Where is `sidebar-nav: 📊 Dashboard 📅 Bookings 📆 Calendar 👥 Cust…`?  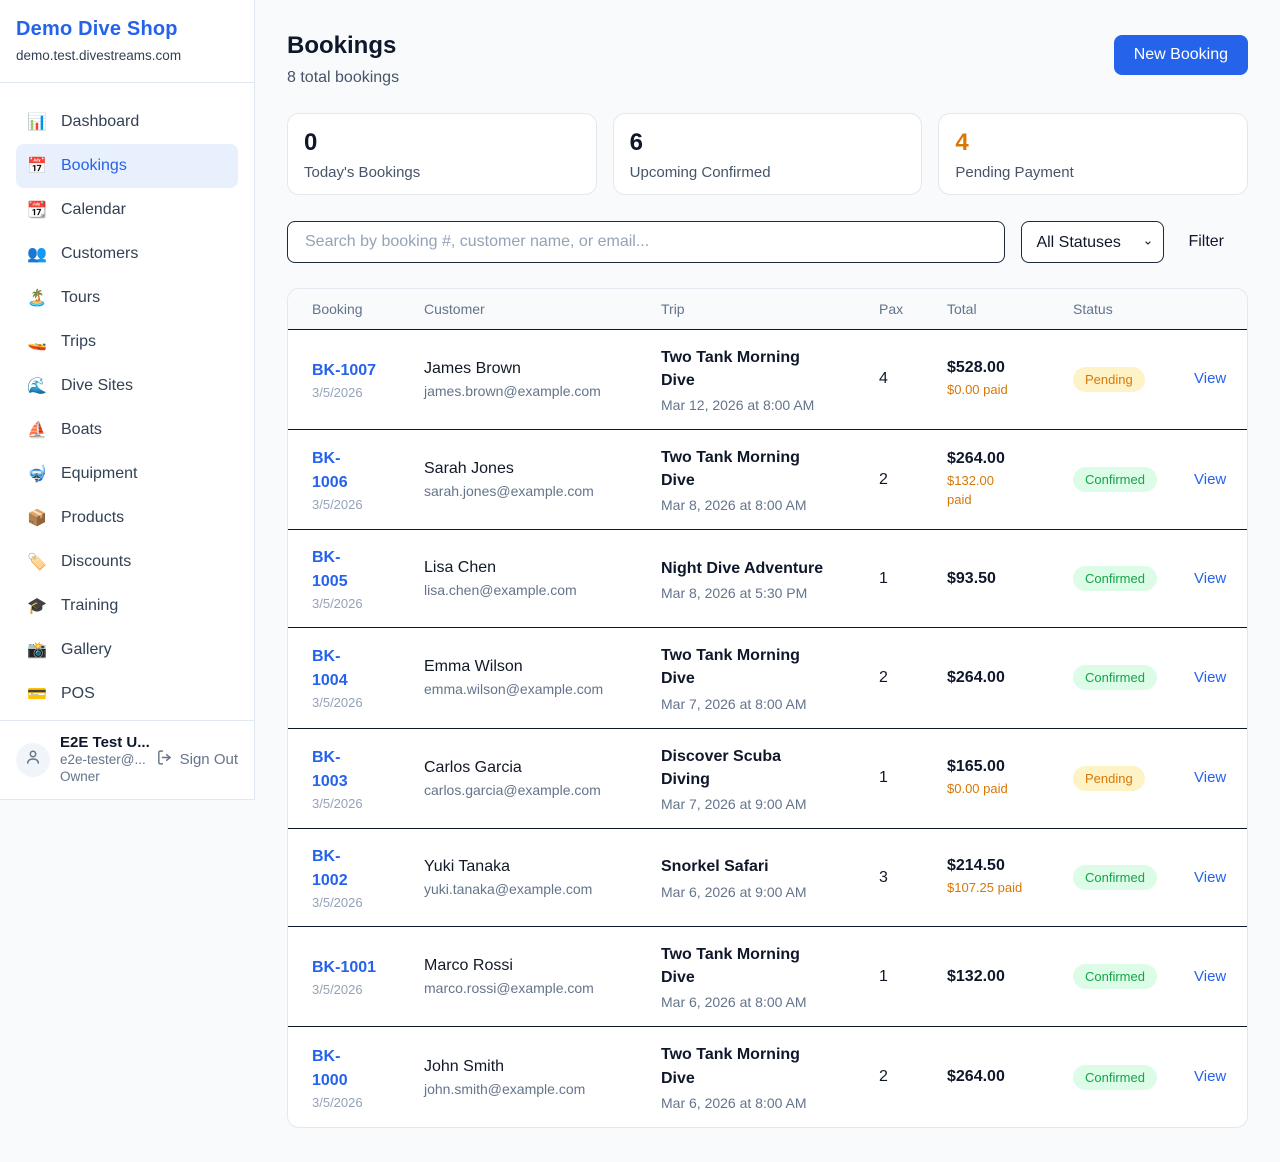
sidebar-nav: 📊 Dashboard 📅 Bookings 📆 Calendar 👥 Cust… is located at coordinates (127, 408).